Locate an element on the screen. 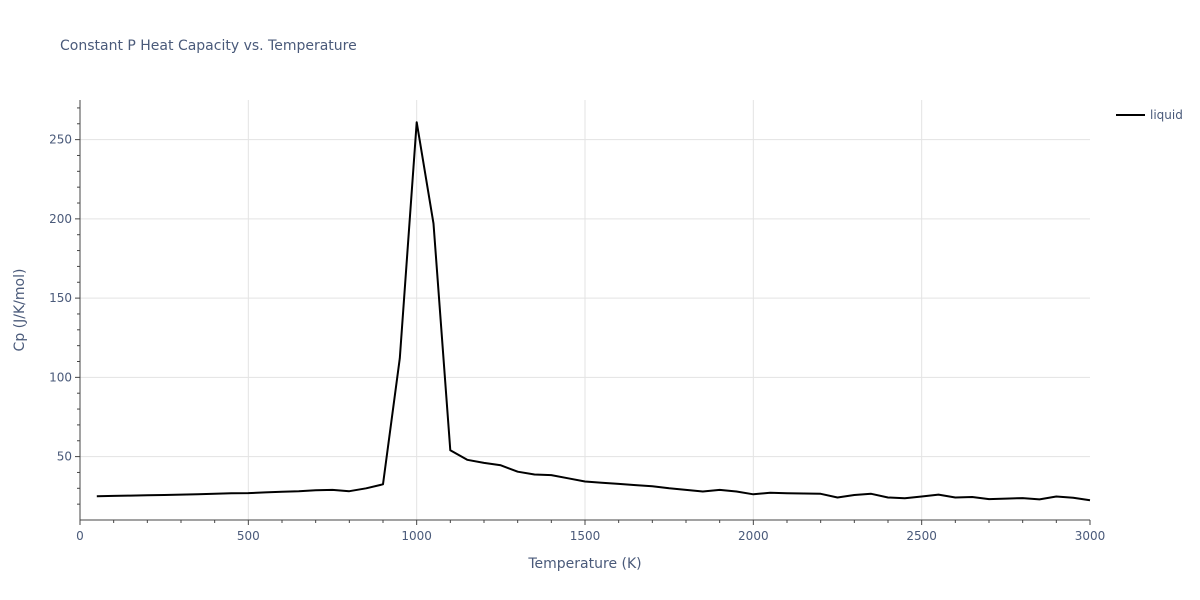 Image resolution: width=1200 pixels, height=600 pixels. y-axis-title: Cp (J/K/mol) is located at coordinates (20, 310).